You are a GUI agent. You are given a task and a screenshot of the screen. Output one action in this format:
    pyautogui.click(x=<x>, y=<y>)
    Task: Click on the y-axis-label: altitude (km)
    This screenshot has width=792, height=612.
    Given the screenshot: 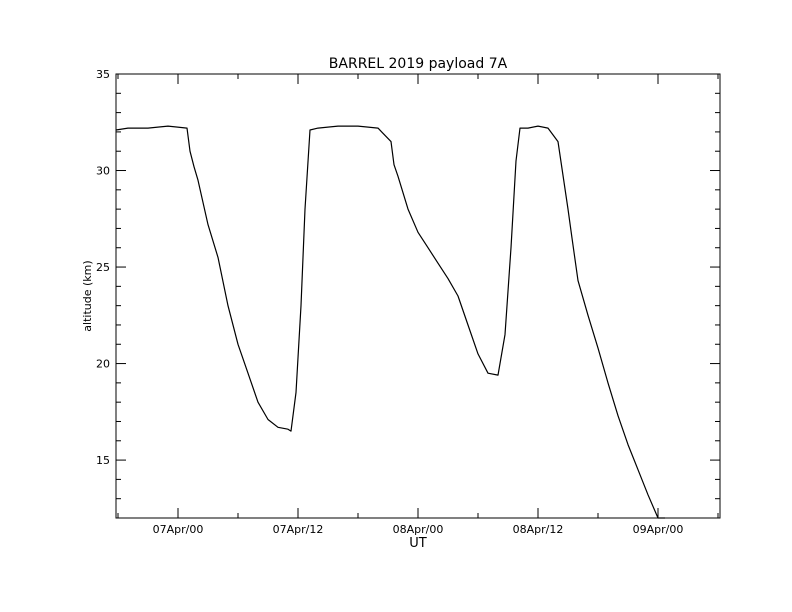 What is the action you would take?
    pyautogui.click(x=87, y=295)
    